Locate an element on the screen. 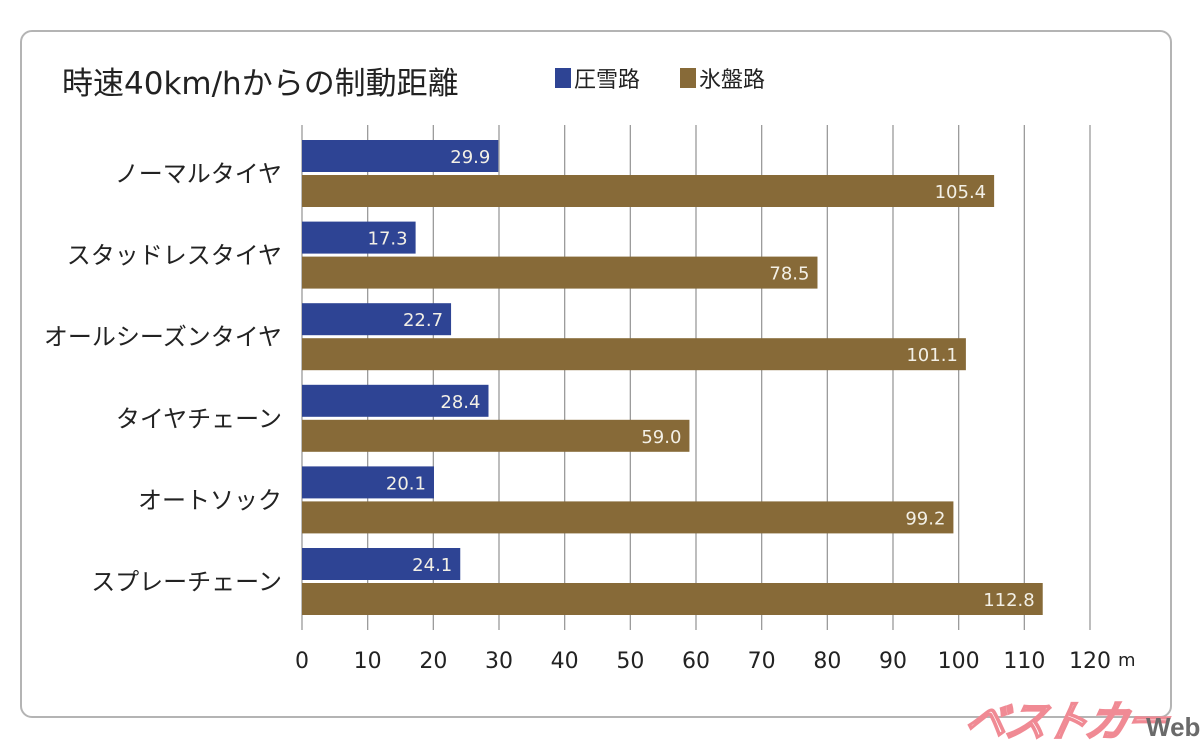 Image resolution: width=1200 pixels, height=749 pixels. bar-value-label: 101.1 is located at coordinates (932, 355).